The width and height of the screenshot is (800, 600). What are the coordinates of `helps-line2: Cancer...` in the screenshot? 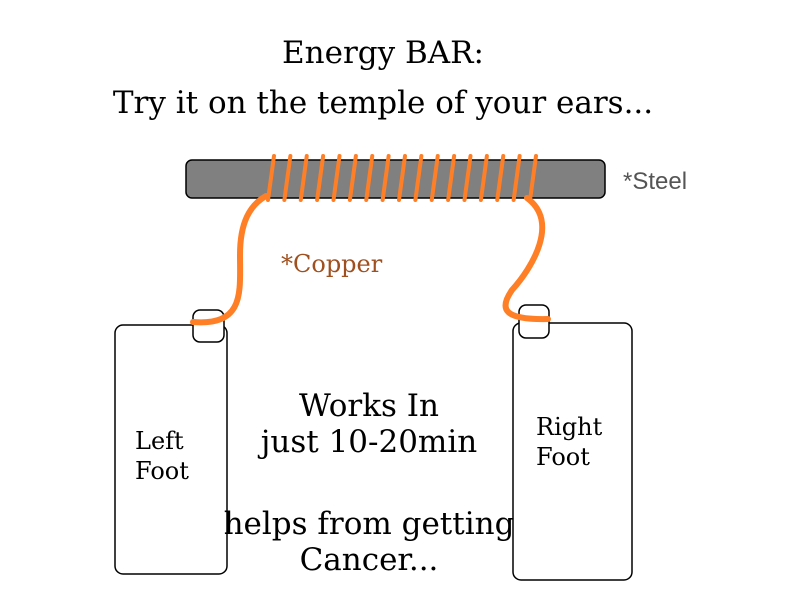 It's located at (369, 560).